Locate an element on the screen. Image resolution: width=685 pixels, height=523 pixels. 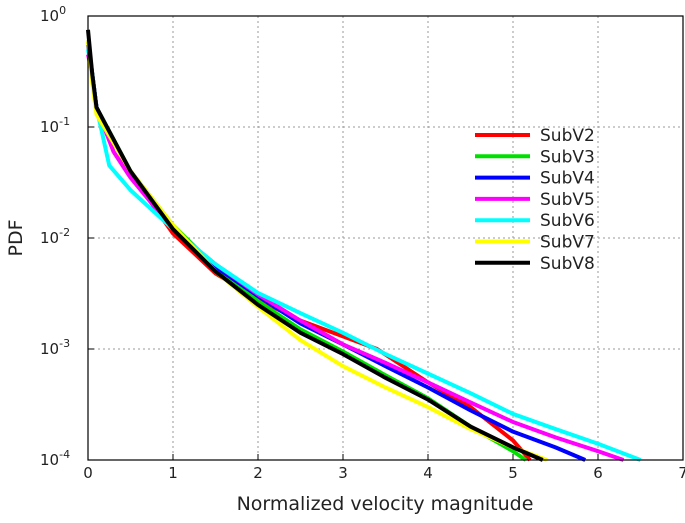
y-tick-label: 10⁻² is located at coordinates (55, 236).